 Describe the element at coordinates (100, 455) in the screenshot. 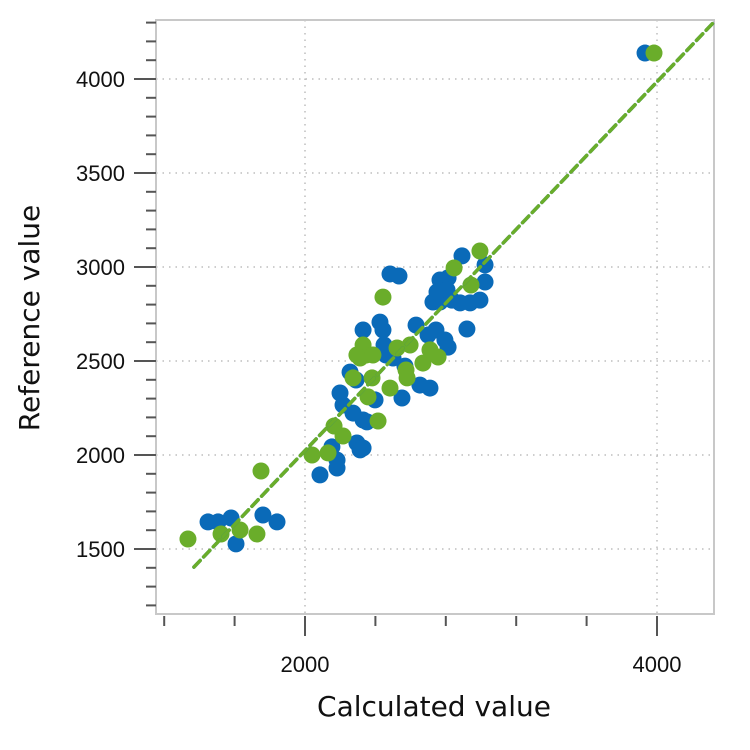

I see `y-tick-label: 2000` at that location.